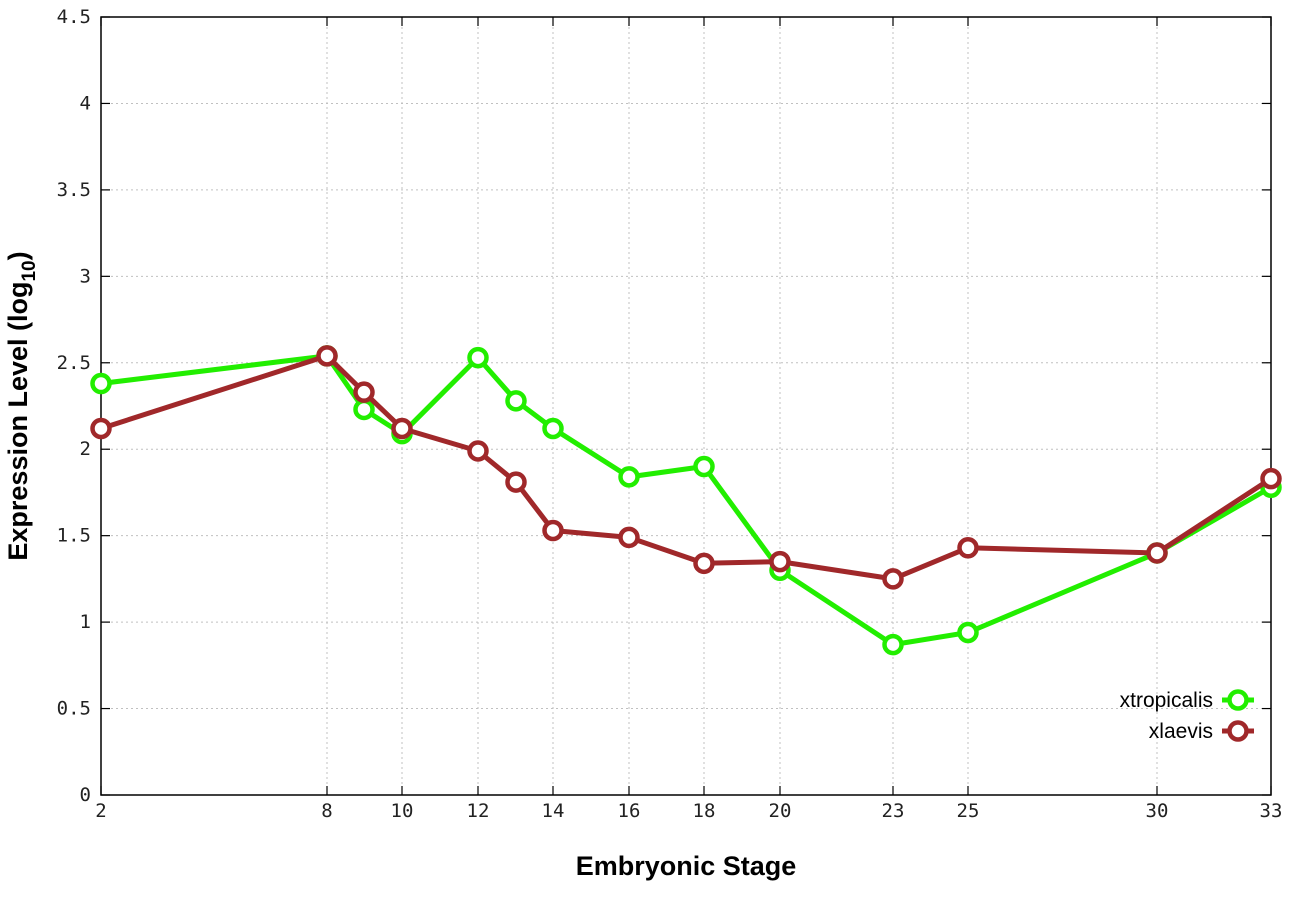 This screenshot has height=907, width=1296. What do you see at coordinates (686, 866) in the screenshot?
I see `x-axis-title: Embryonic Stage` at bounding box center [686, 866].